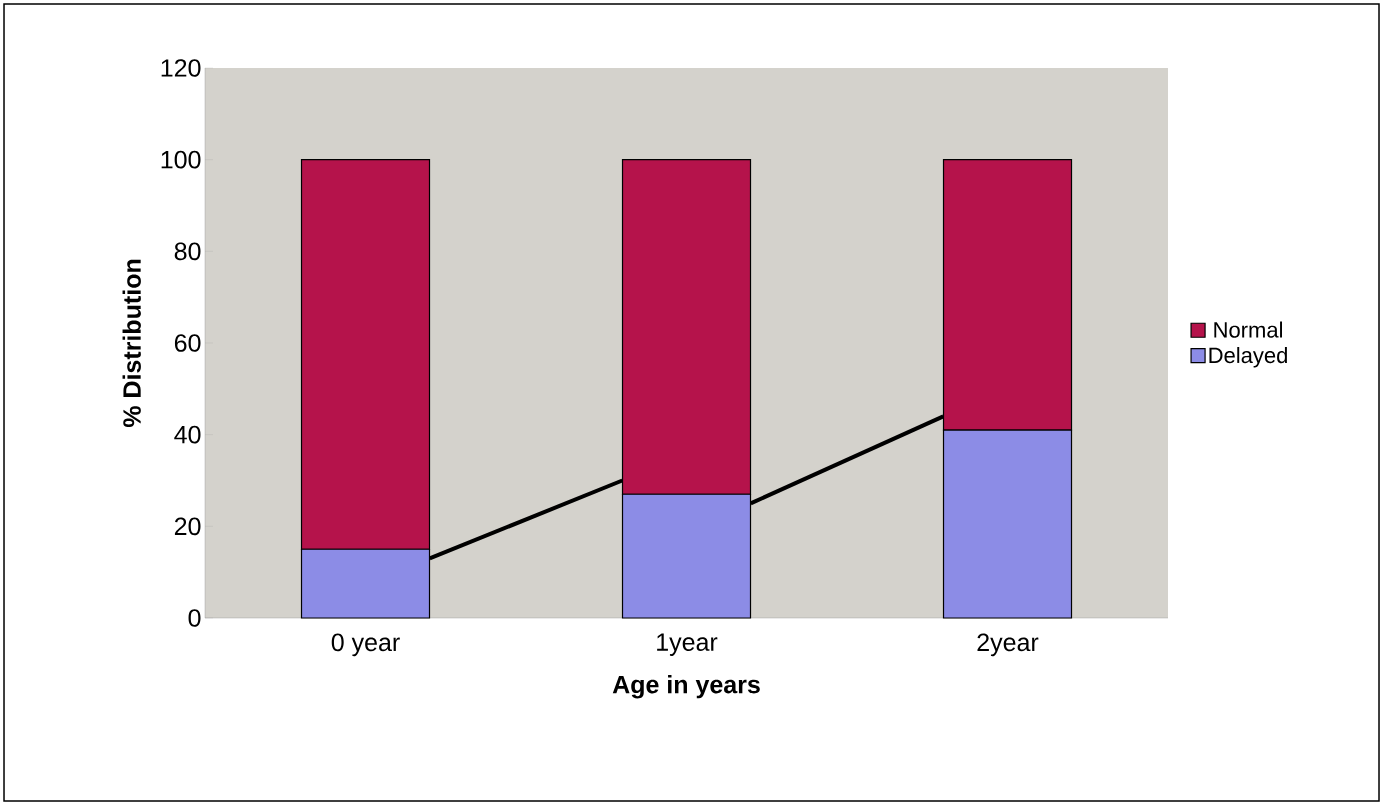  Describe the element at coordinates (187, 343) in the screenshot. I see `y-tick-label: 60` at that location.